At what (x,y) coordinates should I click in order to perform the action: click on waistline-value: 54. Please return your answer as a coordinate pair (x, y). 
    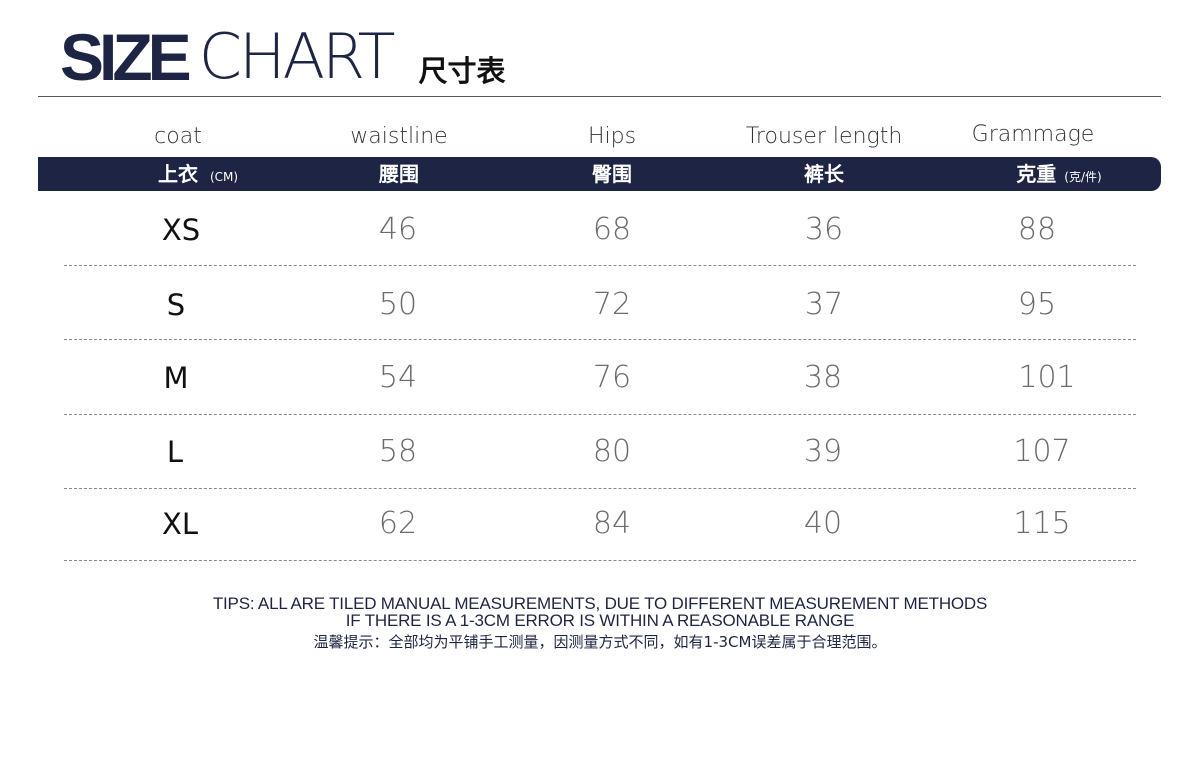
    Looking at the image, I should click on (398, 377).